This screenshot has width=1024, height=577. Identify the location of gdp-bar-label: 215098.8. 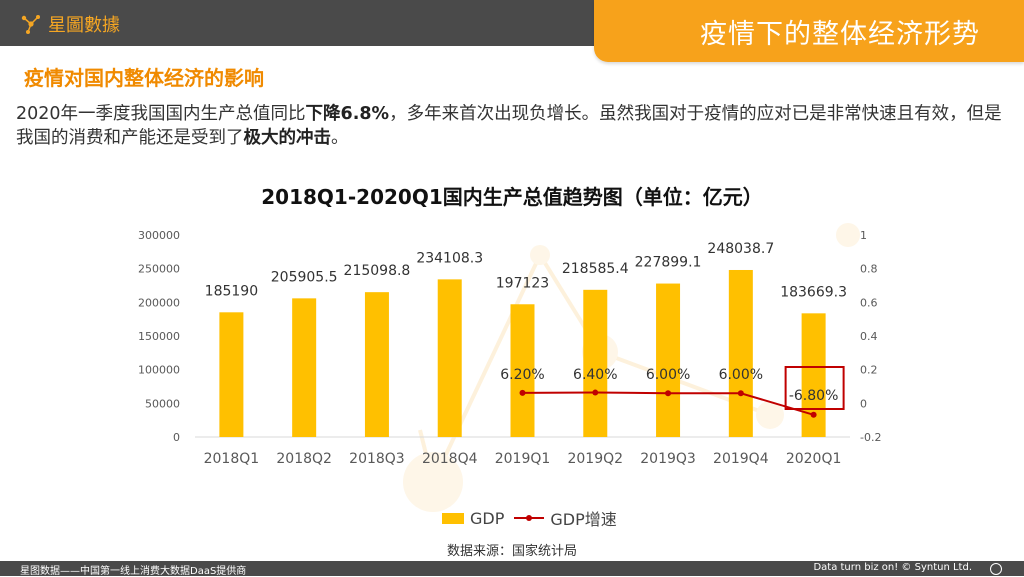
(377, 271).